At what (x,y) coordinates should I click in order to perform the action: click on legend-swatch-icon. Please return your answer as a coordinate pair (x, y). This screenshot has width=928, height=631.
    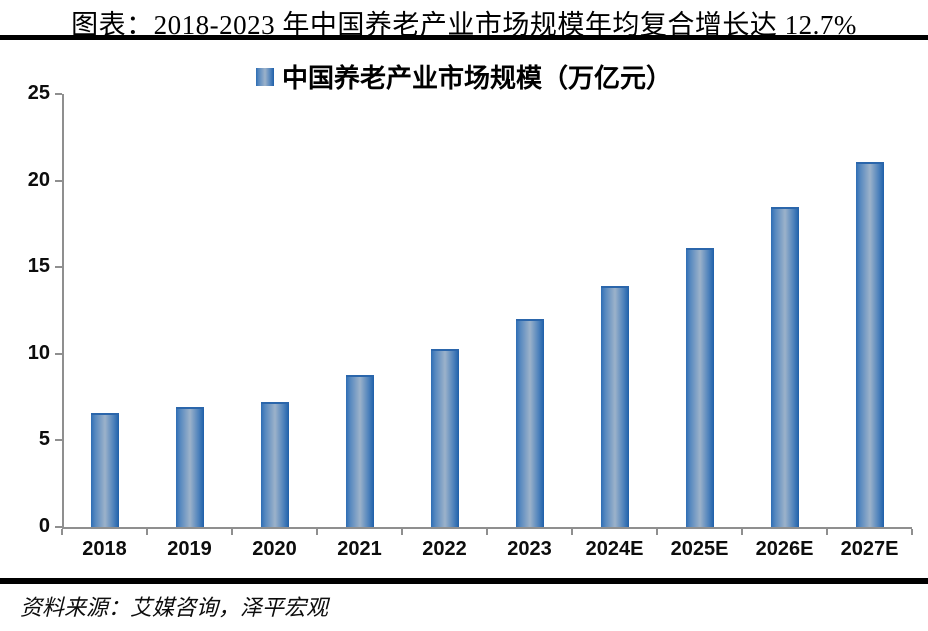
    Looking at the image, I should click on (264, 76).